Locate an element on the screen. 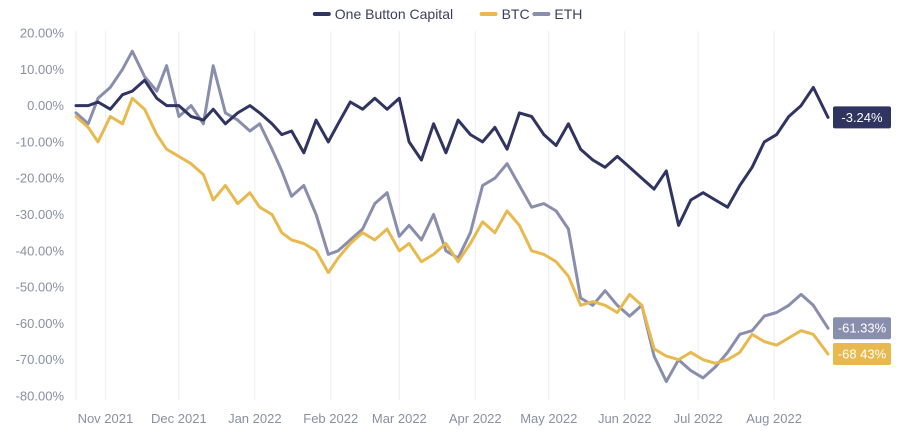 Image resolution: width=903 pixels, height=439 pixels. legend-label: BTC is located at coordinates (516, 14).